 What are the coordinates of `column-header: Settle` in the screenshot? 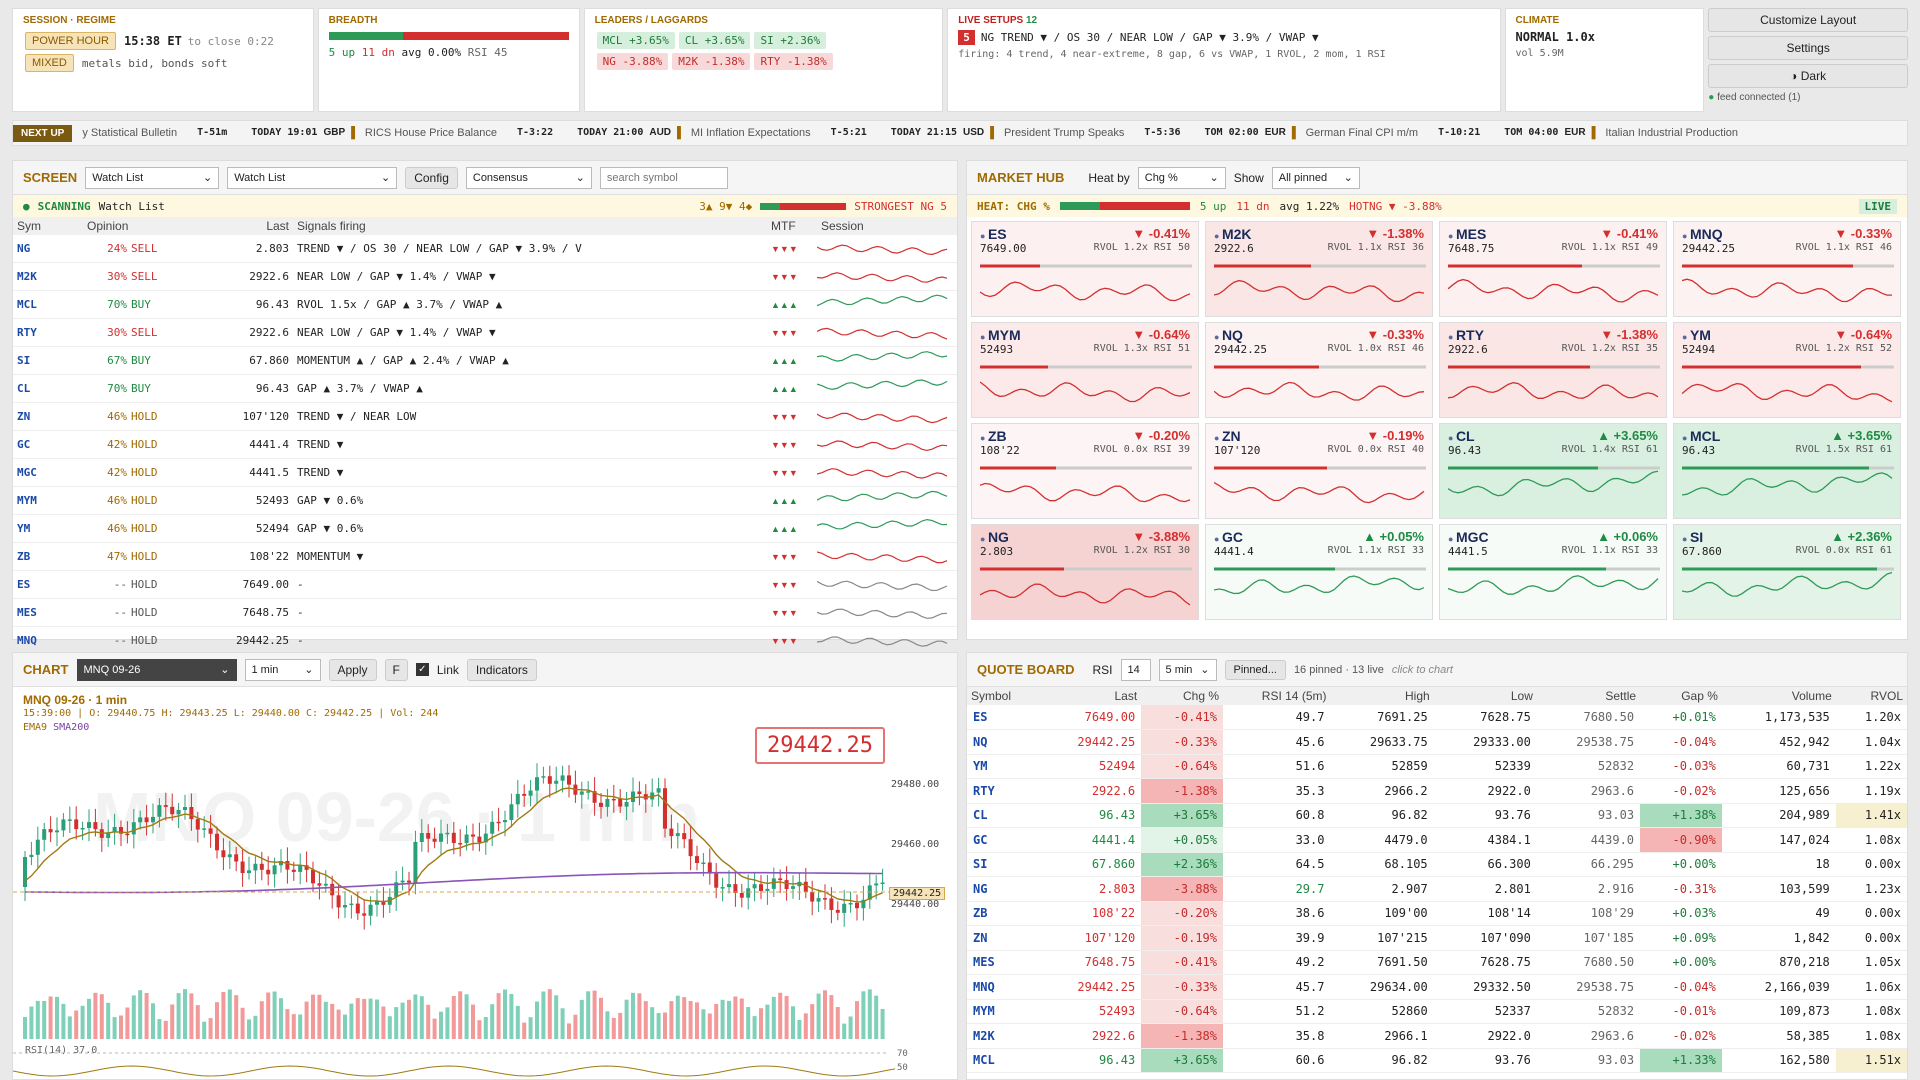 It's located at (1588, 696).